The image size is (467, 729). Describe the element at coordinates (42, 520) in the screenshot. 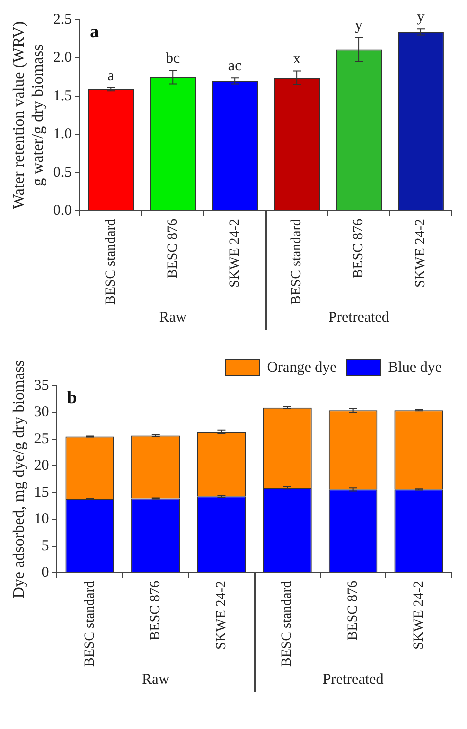

I see `y-tick-label: 10` at that location.